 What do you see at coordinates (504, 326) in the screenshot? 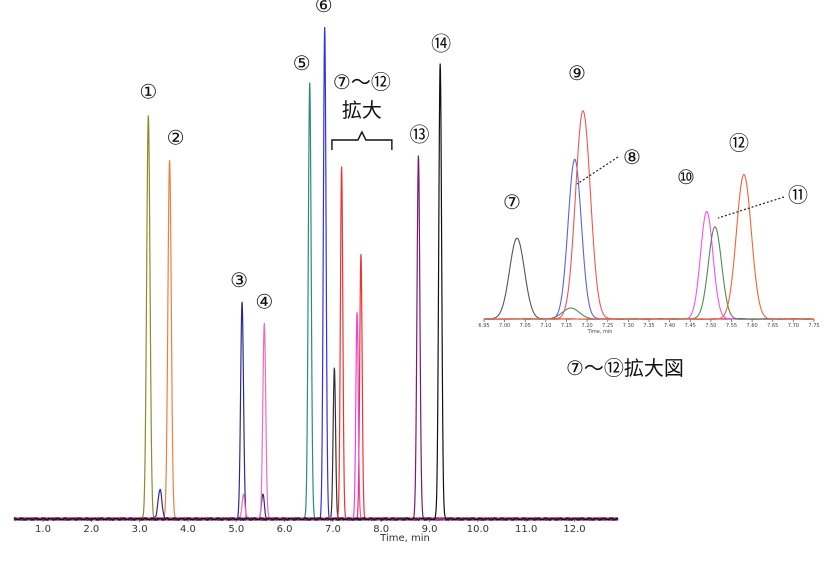
I see `x-tick-label: 7.00` at bounding box center [504, 326].